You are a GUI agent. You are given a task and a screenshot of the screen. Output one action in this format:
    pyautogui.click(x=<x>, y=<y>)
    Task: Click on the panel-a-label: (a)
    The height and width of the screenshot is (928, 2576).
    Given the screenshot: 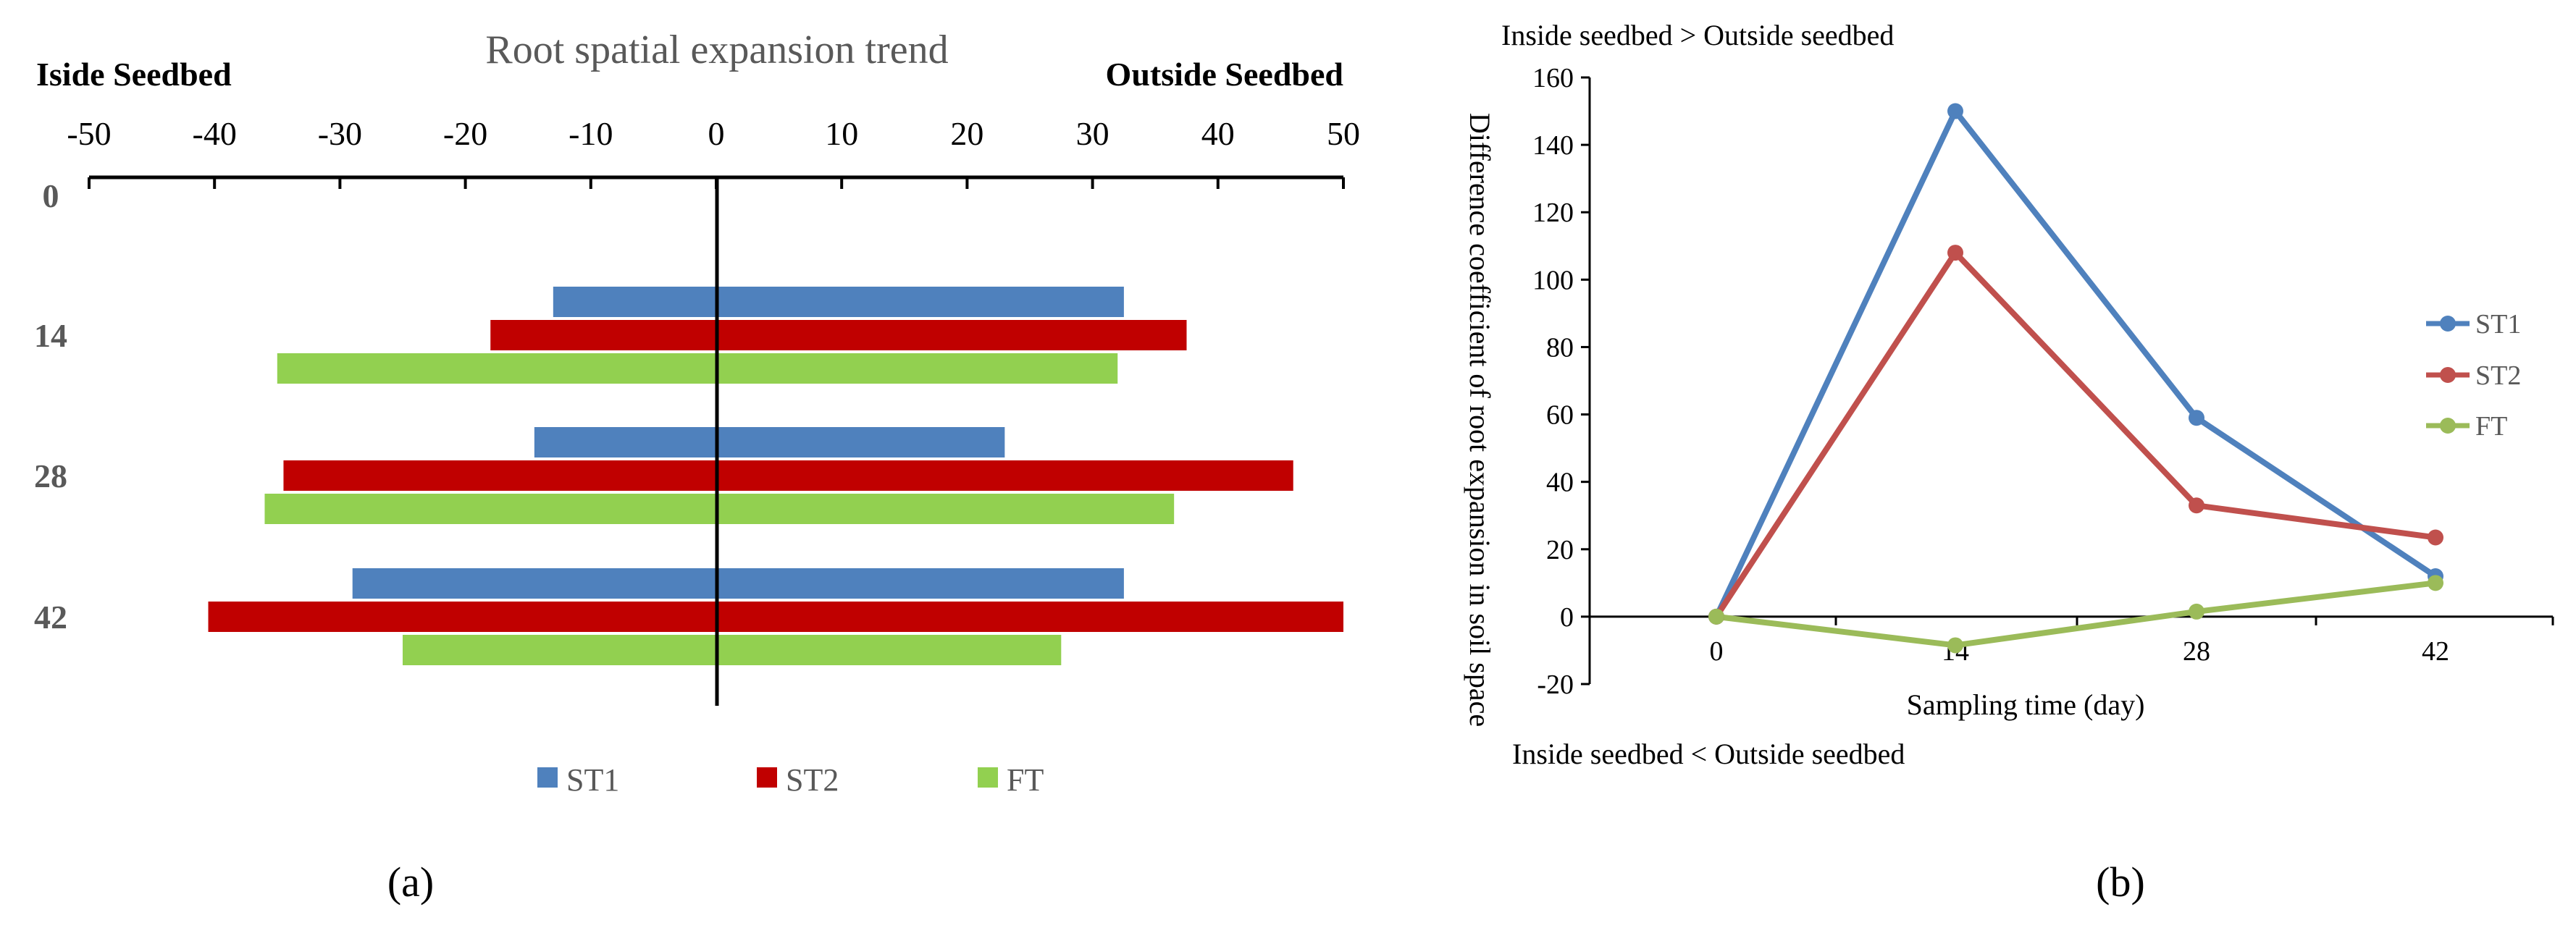 What is the action you would take?
    pyautogui.click(x=410, y=882)
    